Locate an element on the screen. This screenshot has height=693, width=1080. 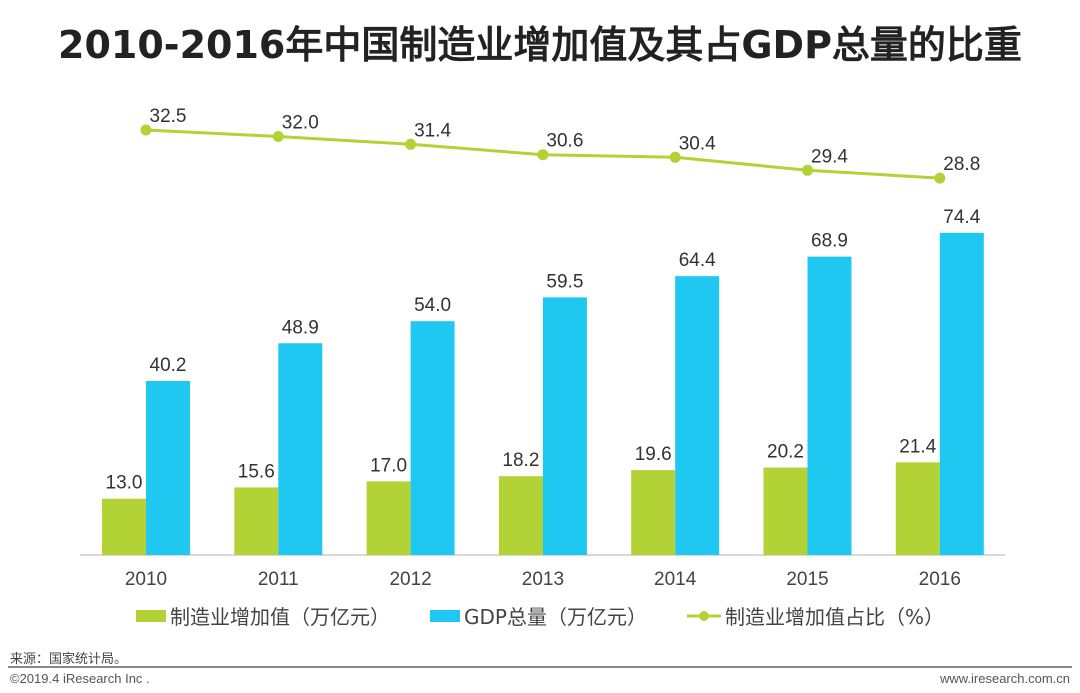
data-label-manufacturing: 19.6 is located at coordinates (653, 454).